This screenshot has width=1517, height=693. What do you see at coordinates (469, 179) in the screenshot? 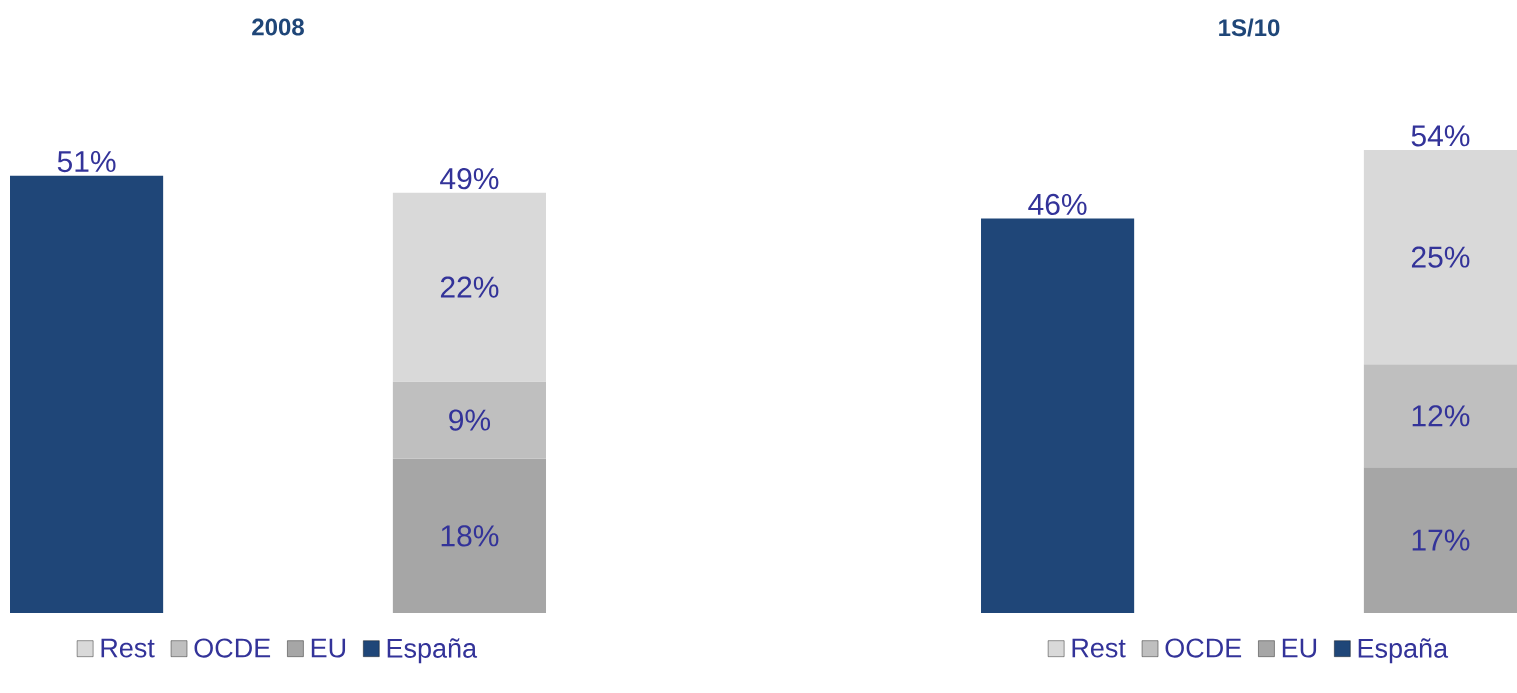
I see `total-label: 49%` at bounding box center [469, 179].